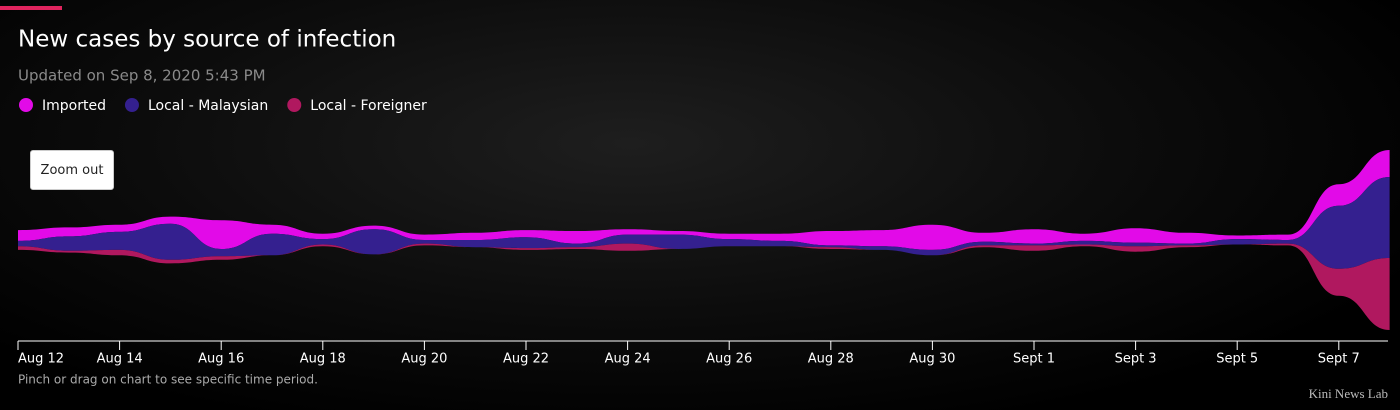  I want to click on x-tick-label: Aug 28, so click(831, 359).